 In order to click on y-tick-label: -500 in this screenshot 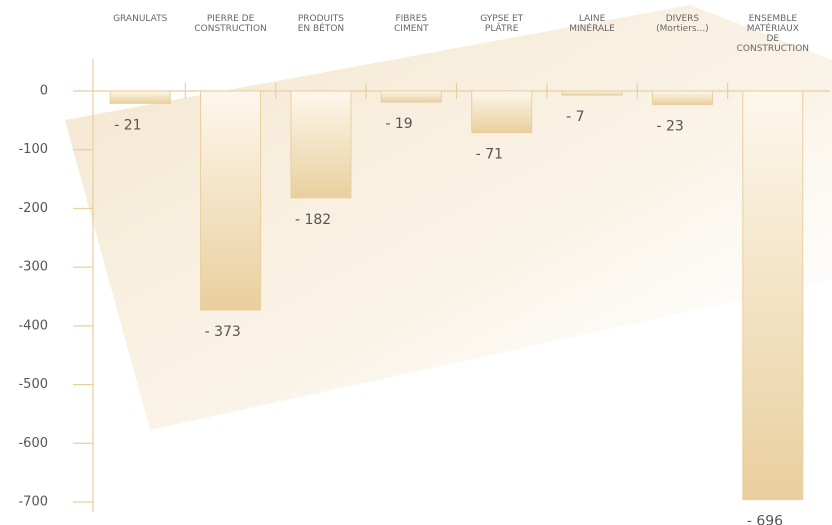, I will do `click(33, 384)`.